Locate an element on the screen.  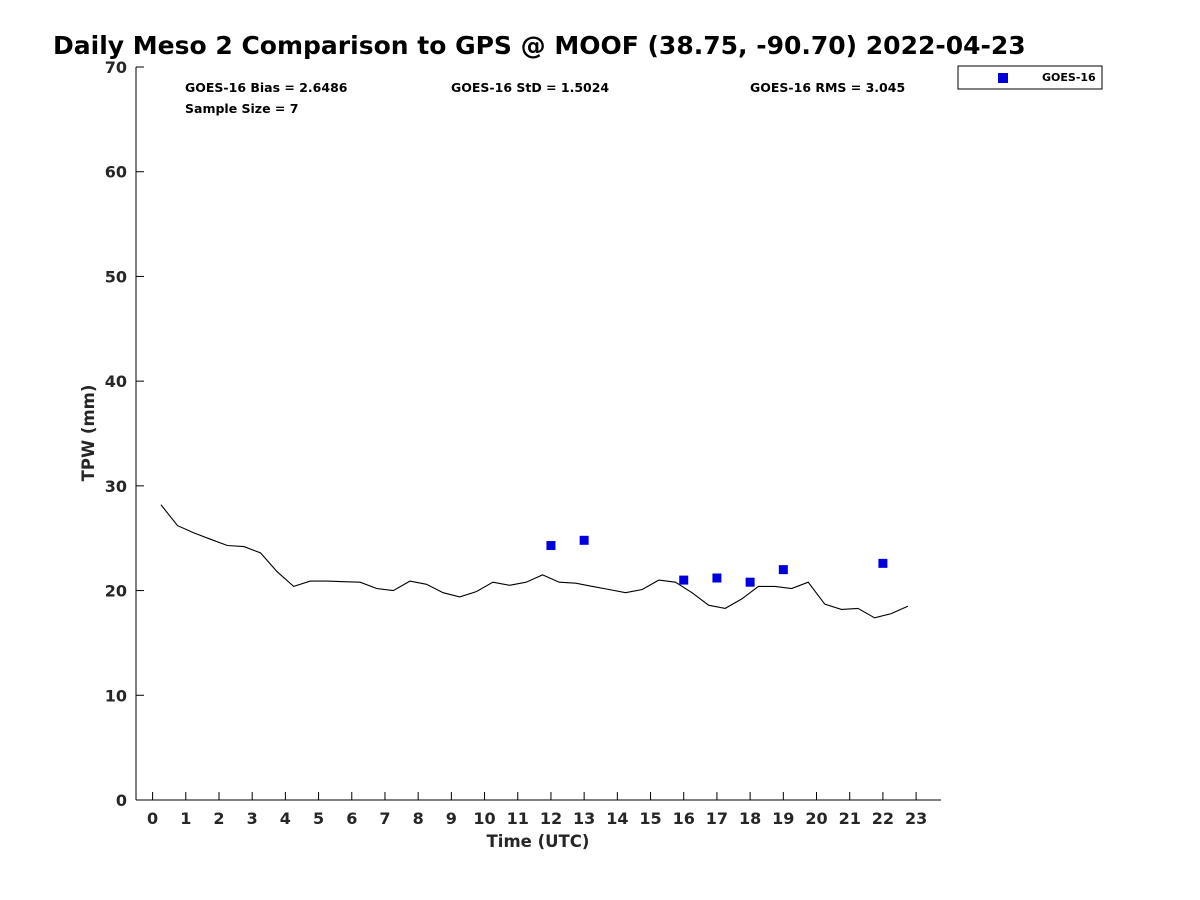
x-axis-label: Time (UTC) is located at coordinates (538, 841).